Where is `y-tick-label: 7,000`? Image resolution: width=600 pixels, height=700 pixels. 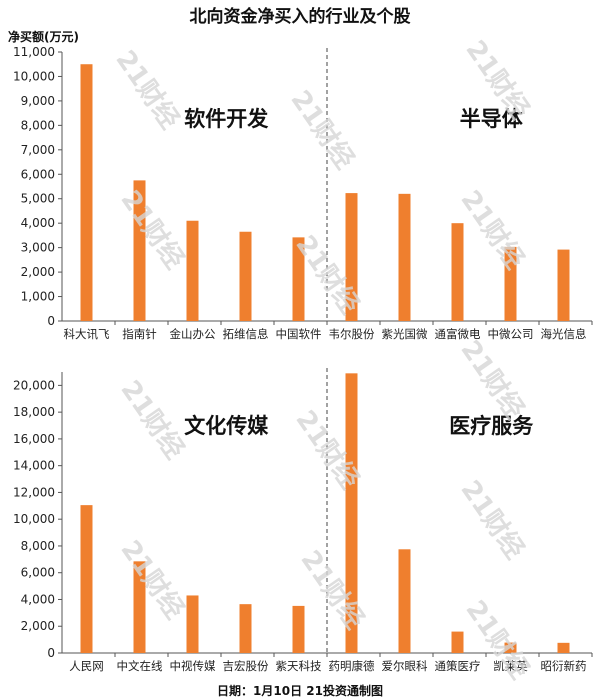 y-tick-label: 7,000 is located at coordinates (38, 150).